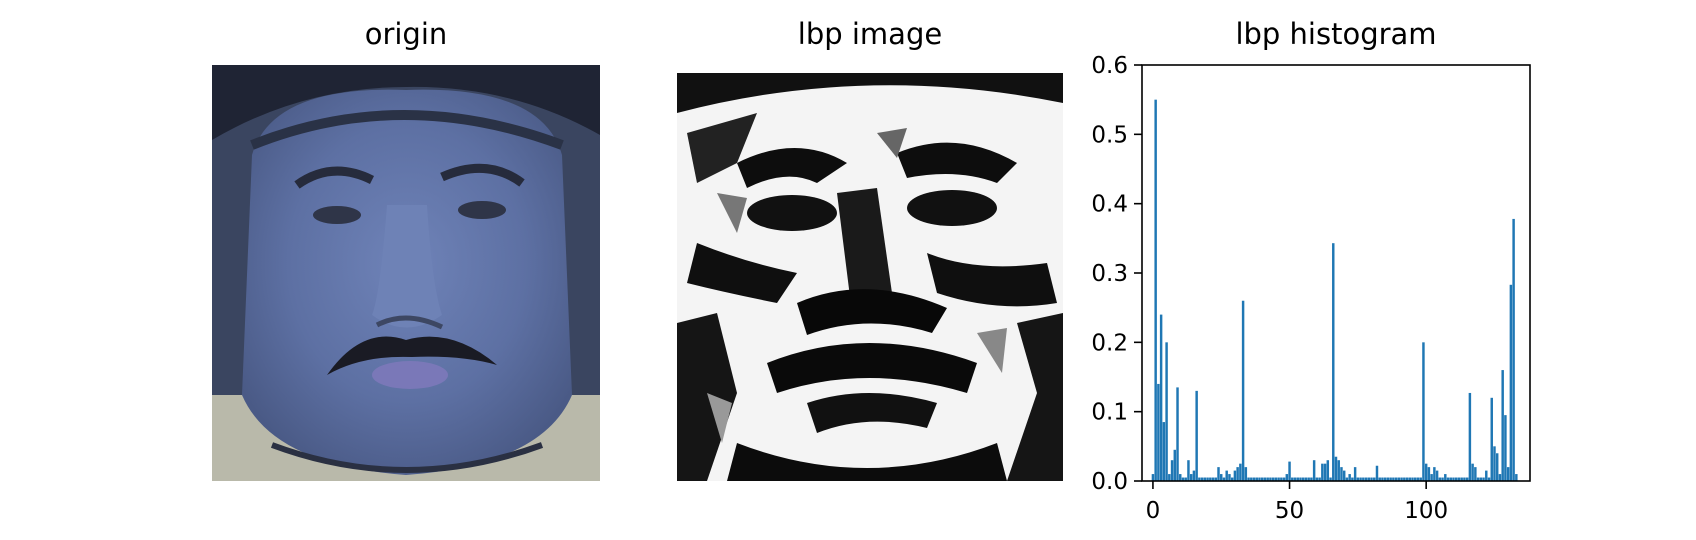 This screenshot has width=1696, height=540. I want to click on lbp-image-title: lbp image, so click(870, 34).